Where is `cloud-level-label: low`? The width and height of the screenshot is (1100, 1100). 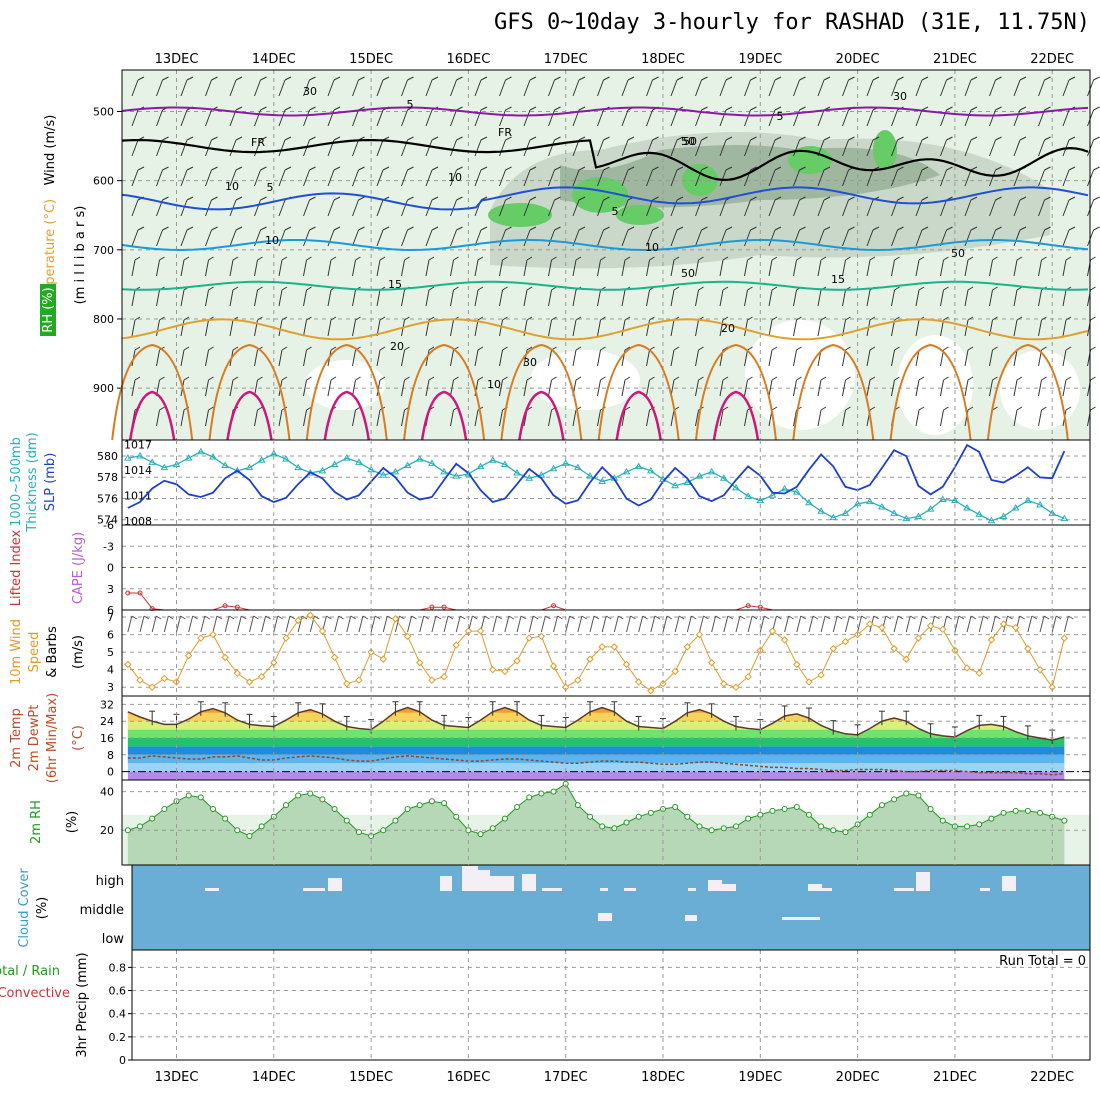
cloud-level-label: low is located at coordinates (113, 939).